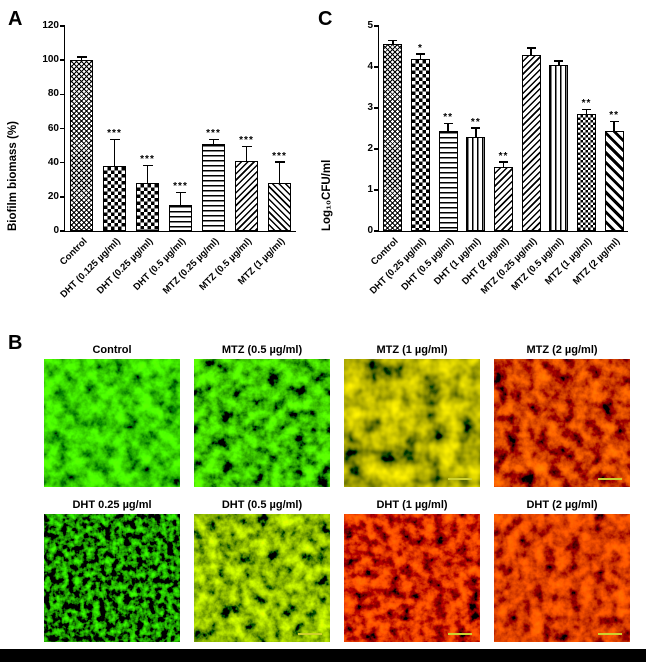  I want to click on y-tick-label: 1, so click(370, 189).